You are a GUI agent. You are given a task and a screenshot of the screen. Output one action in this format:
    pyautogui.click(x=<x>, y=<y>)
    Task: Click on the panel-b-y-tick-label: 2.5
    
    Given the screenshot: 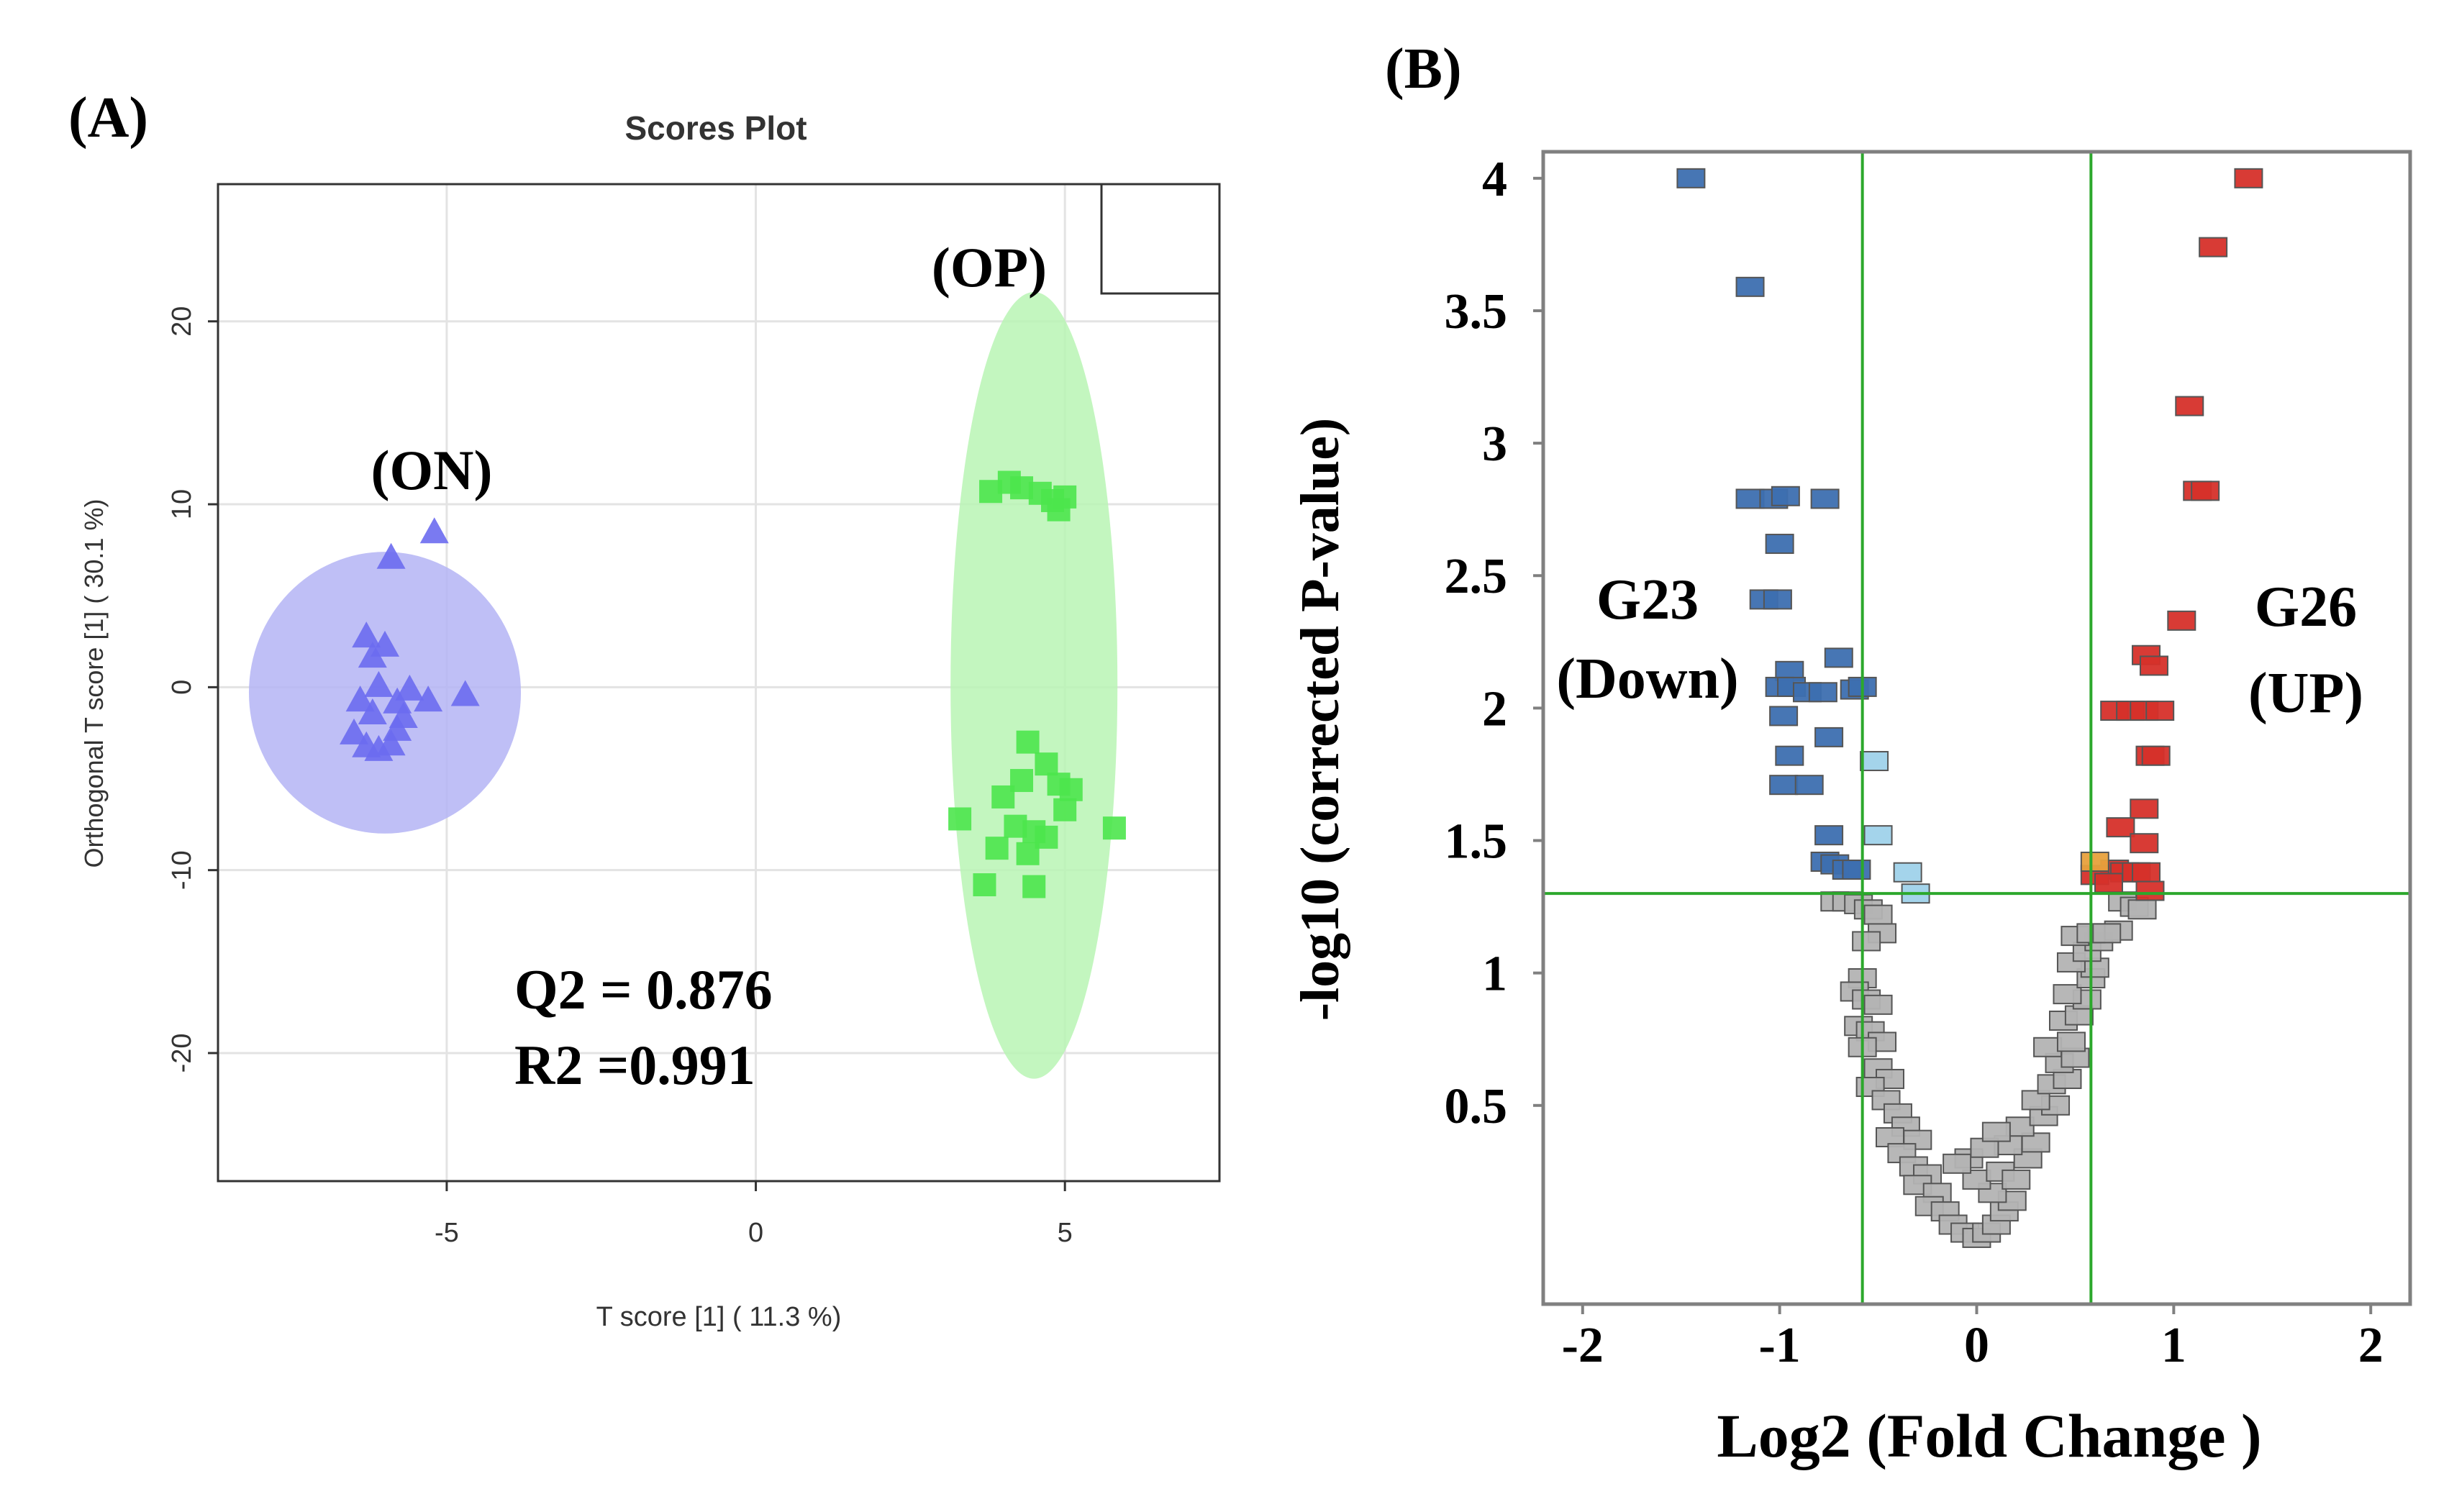 What is the action you would take?
    pyautogui.click(x=1476, y=577)
    